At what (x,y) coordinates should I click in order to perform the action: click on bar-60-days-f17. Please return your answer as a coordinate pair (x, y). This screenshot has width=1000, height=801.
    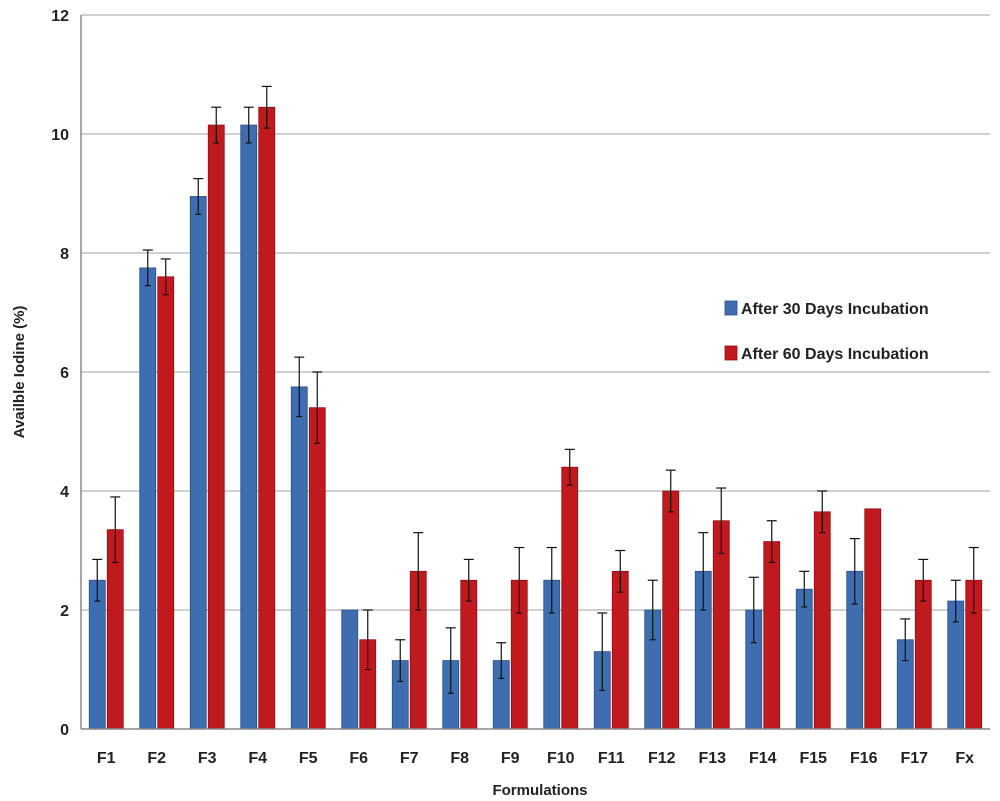
    Looking at the image, I should click on (923, 654).